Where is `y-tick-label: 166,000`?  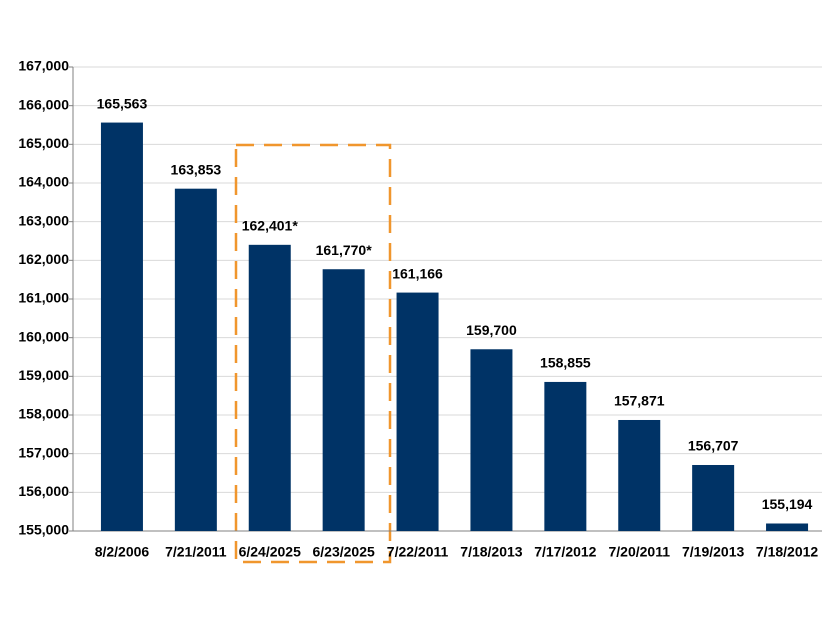
y-tick-label: 166,000 is located at coordinates (43, 104).